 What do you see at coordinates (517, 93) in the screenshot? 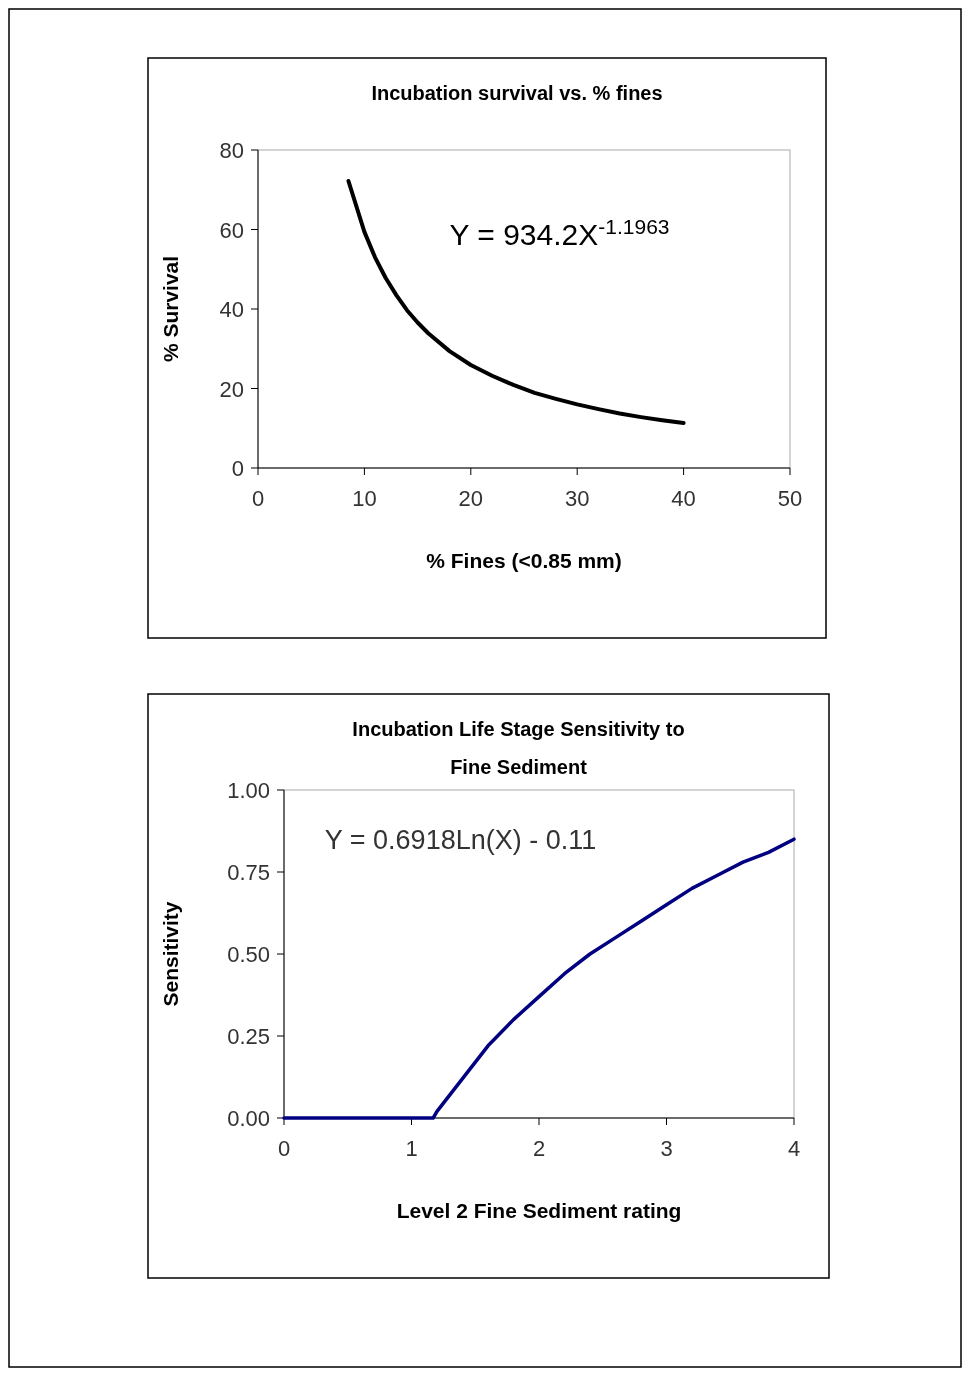
I see `chart-title: Incubation survival vs. % fines` at bounding box center [517, 93].